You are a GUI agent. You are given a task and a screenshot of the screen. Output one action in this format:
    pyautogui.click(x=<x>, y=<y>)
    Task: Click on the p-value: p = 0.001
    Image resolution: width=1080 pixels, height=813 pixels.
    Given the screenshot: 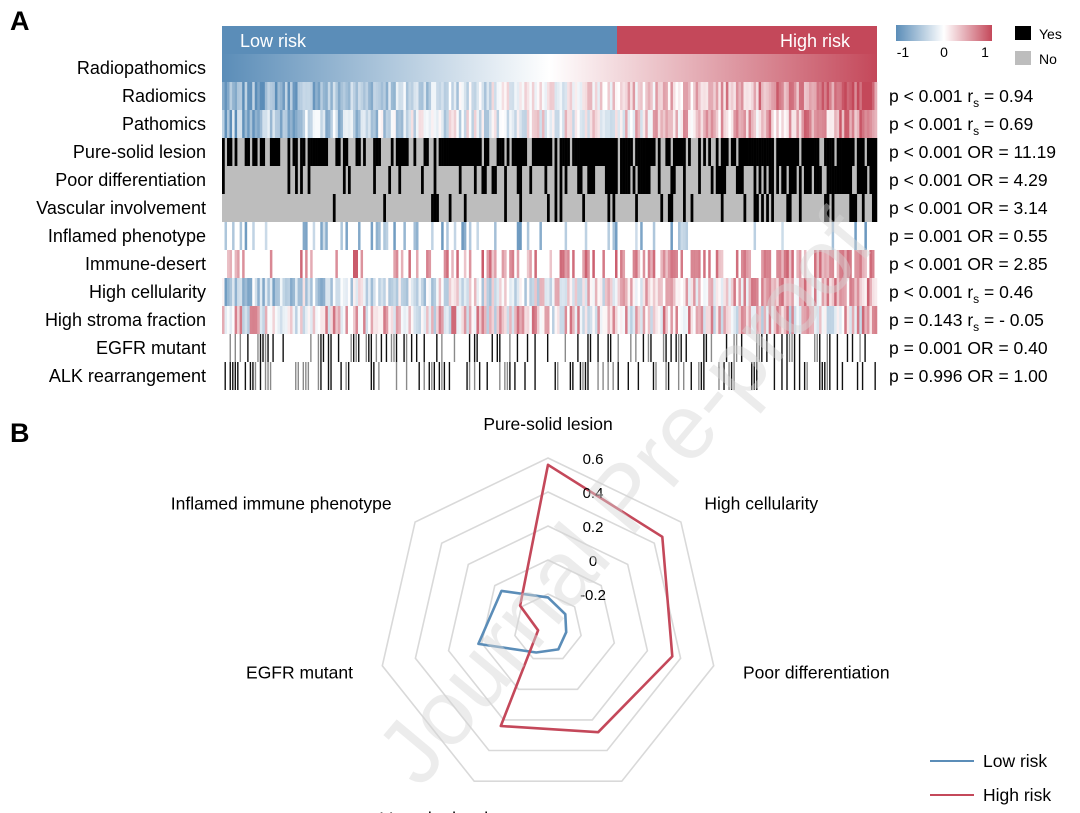 What is the action you would take?
    pyautogui.click(x=928, y=236)
    